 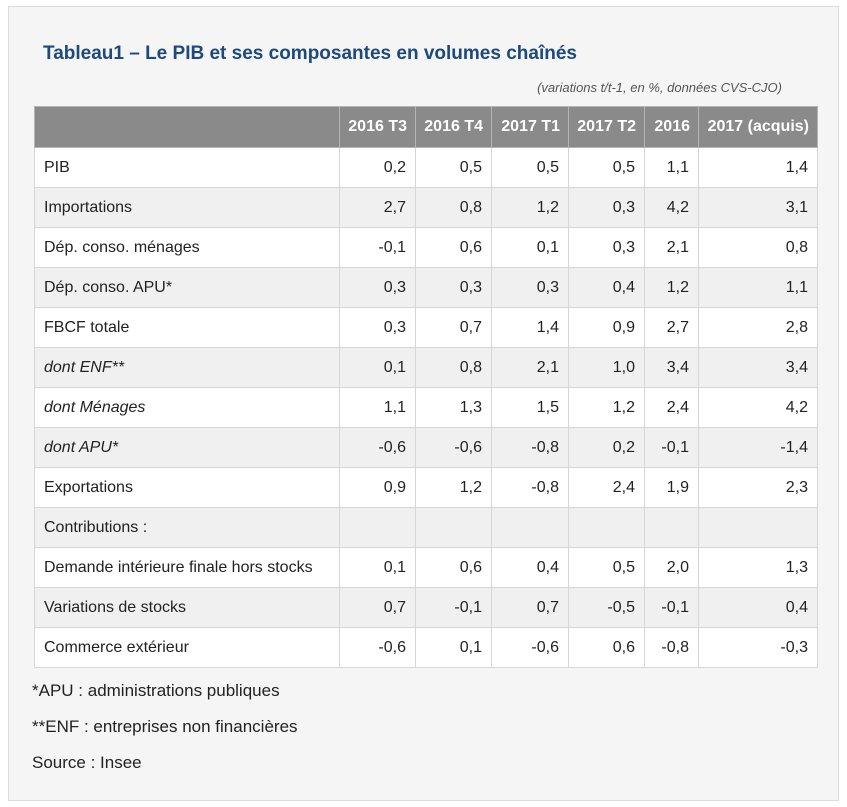 I want to click on value-cell: -0,5, so click(x=606, y=607).